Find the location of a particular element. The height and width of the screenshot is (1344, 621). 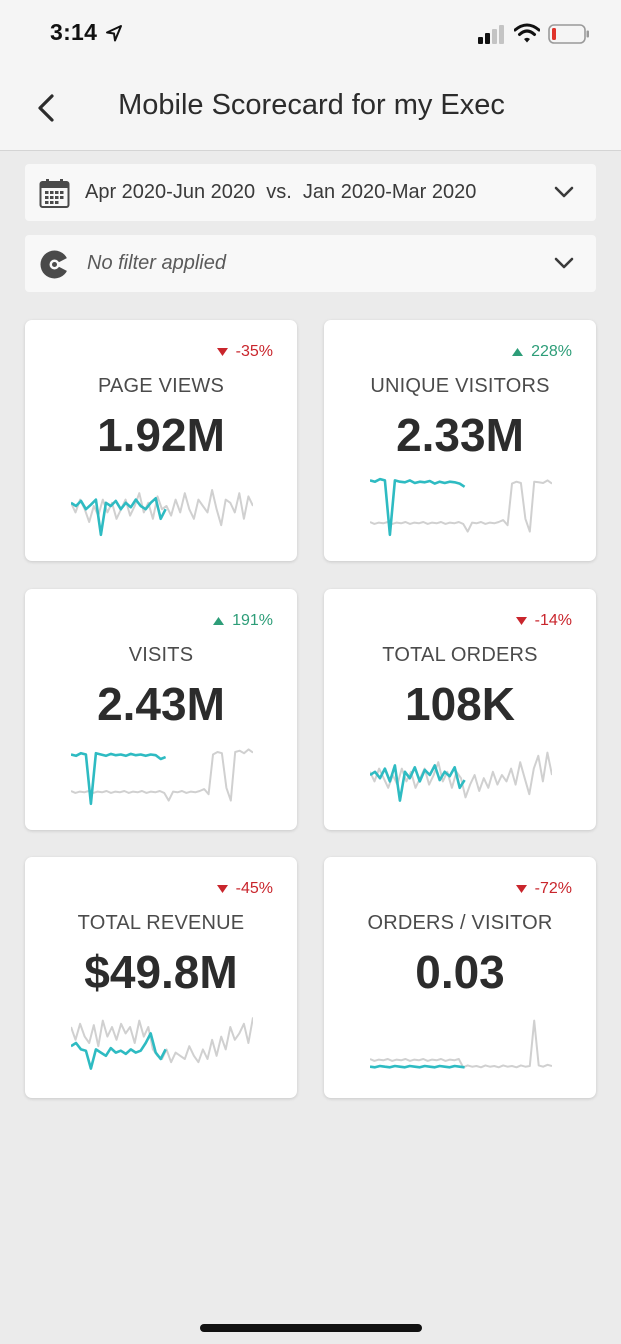

delta-badge: 191% is located at coordinates (243, 621).